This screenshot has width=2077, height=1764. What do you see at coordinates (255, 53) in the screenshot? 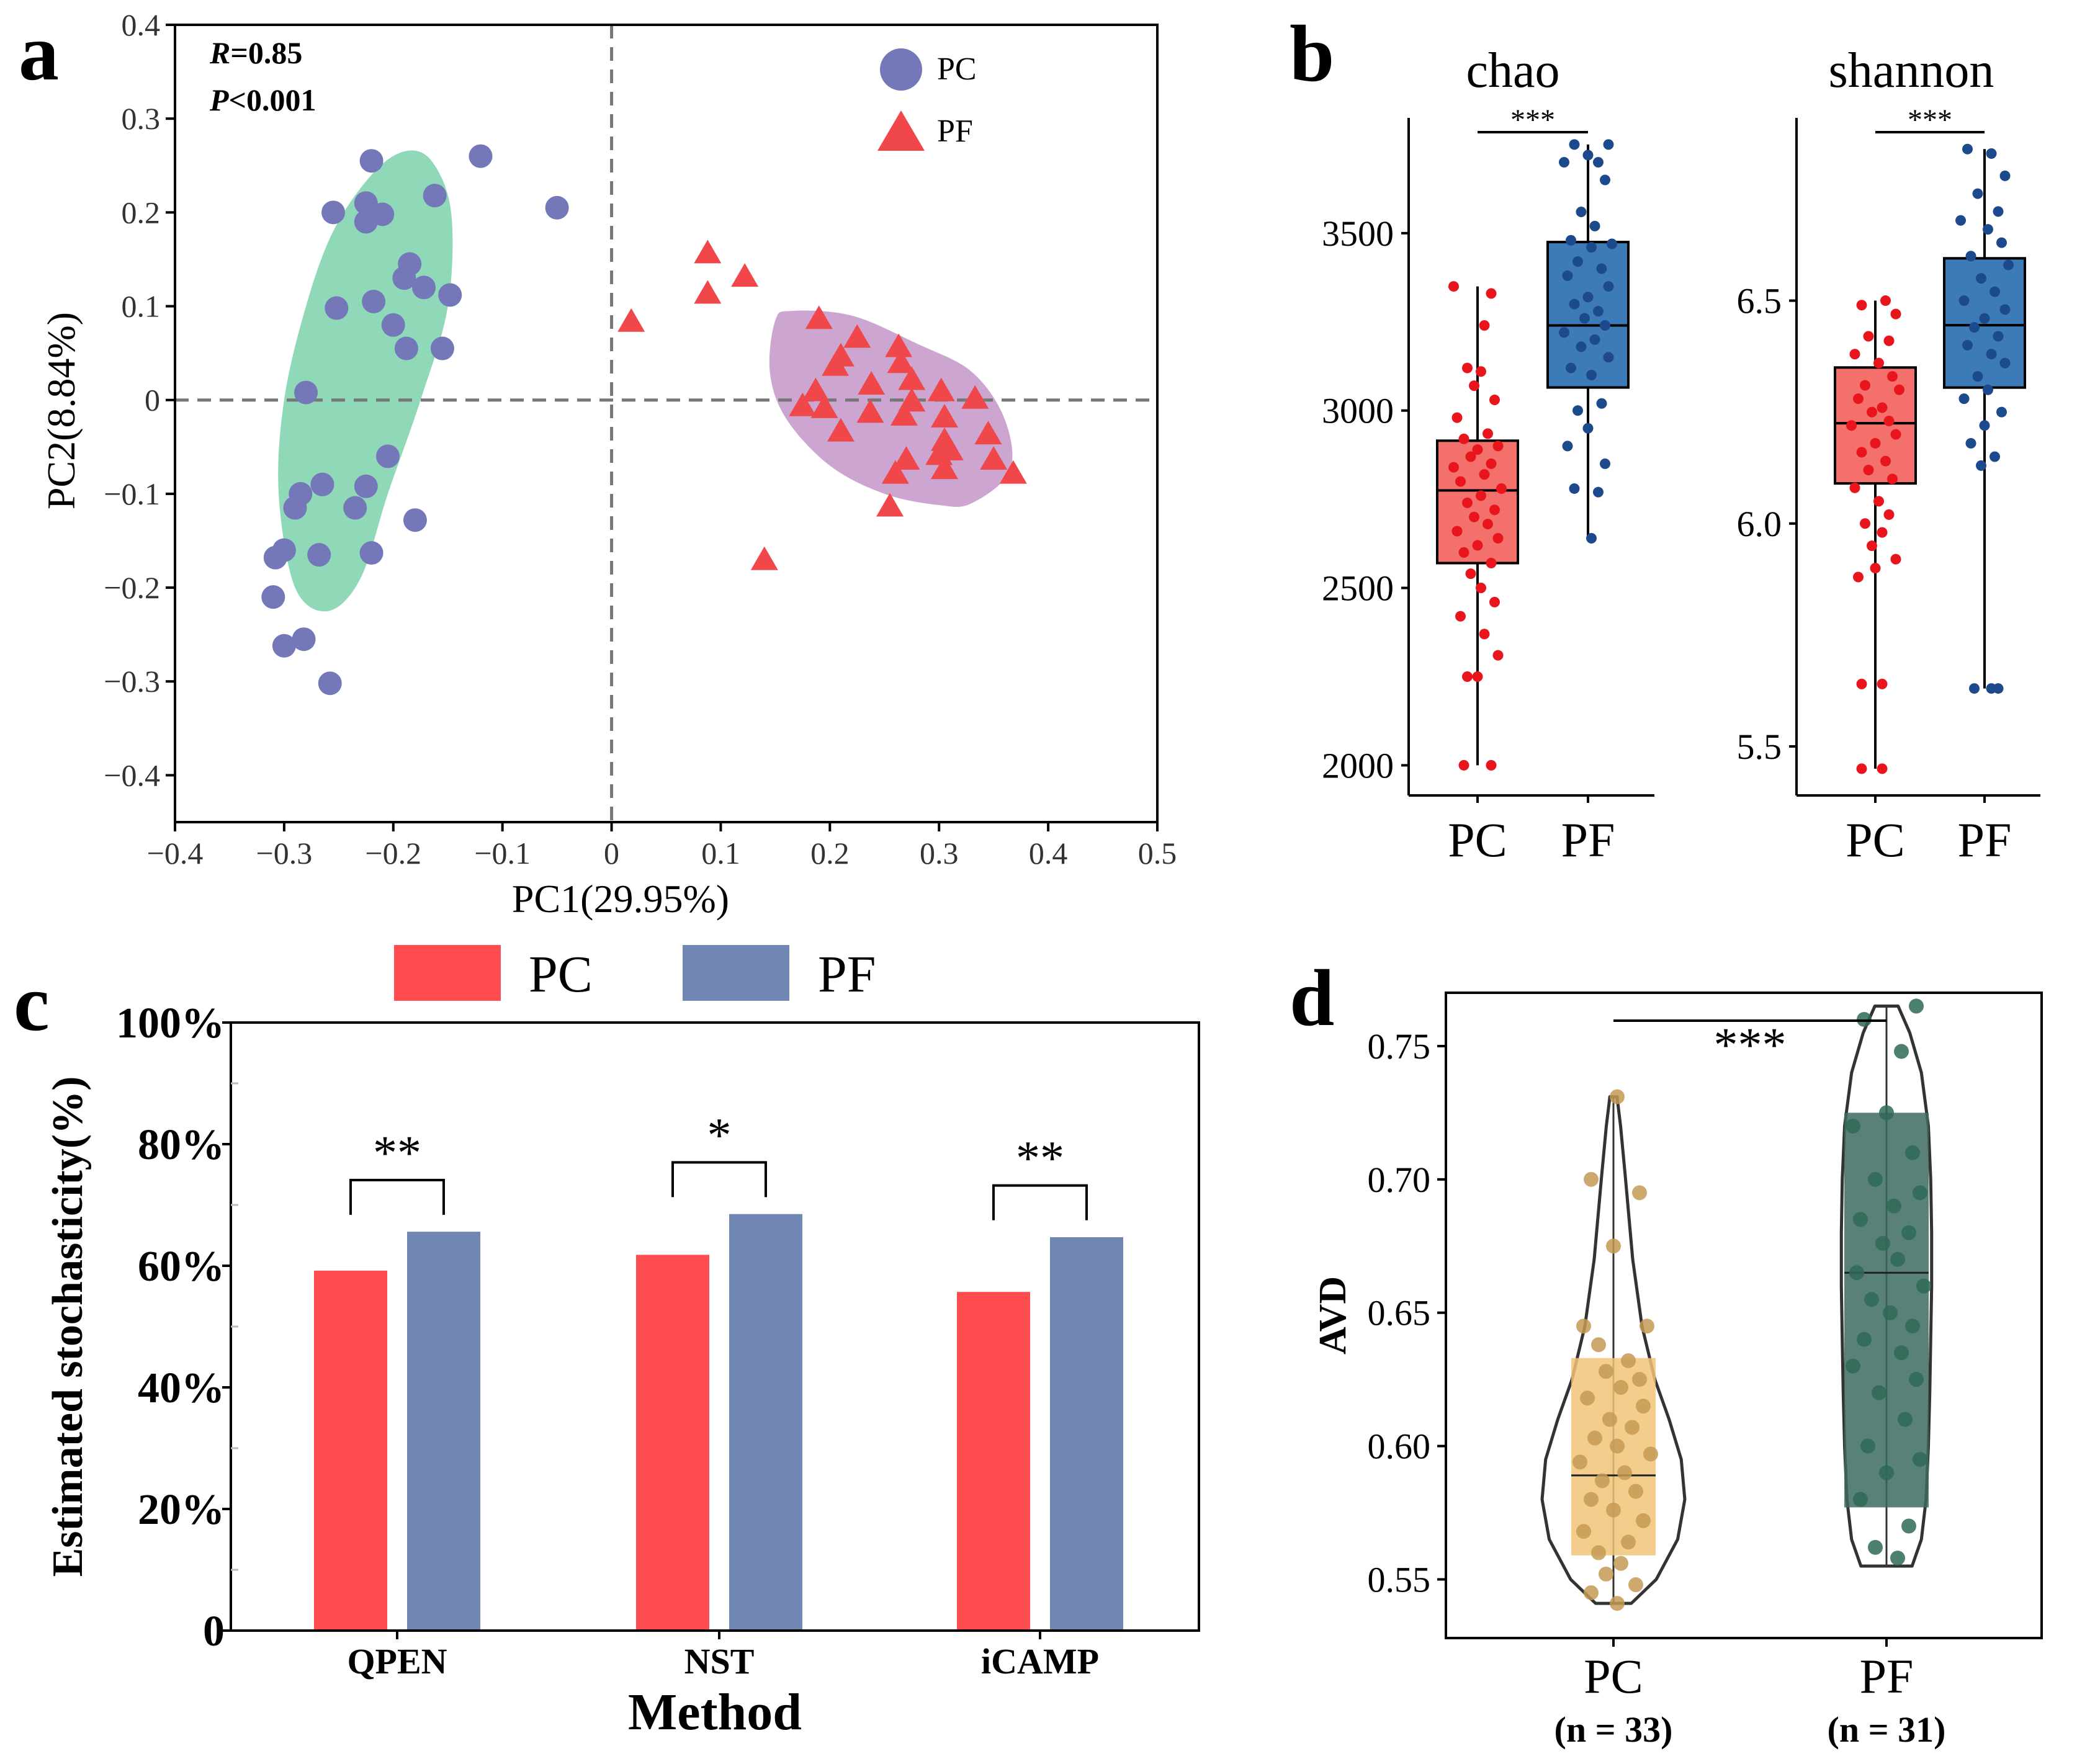
I see `a-stat-r: R=0.85` at bounding box center [255, 53].